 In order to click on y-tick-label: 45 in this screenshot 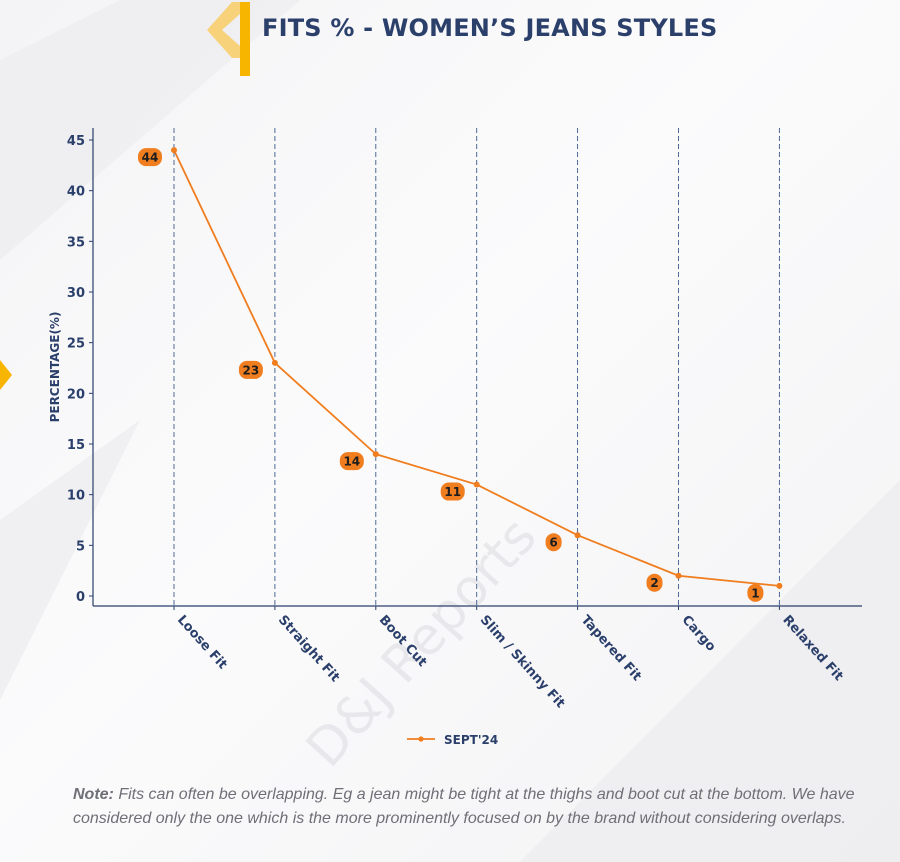, I will do `click(76, 141)`.